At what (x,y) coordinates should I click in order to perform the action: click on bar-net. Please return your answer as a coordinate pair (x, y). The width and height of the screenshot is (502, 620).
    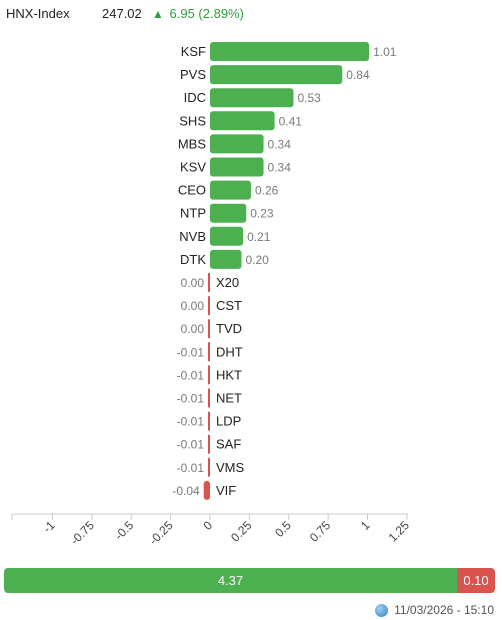
    Looking at the image, I should click on (209, 398).